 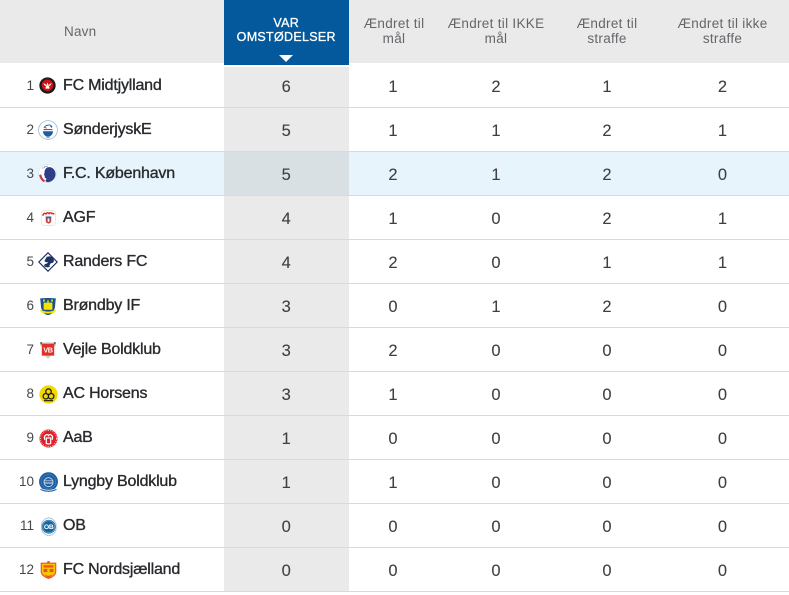 I want to click on svg-text: VB, so click(x=47, y=350).